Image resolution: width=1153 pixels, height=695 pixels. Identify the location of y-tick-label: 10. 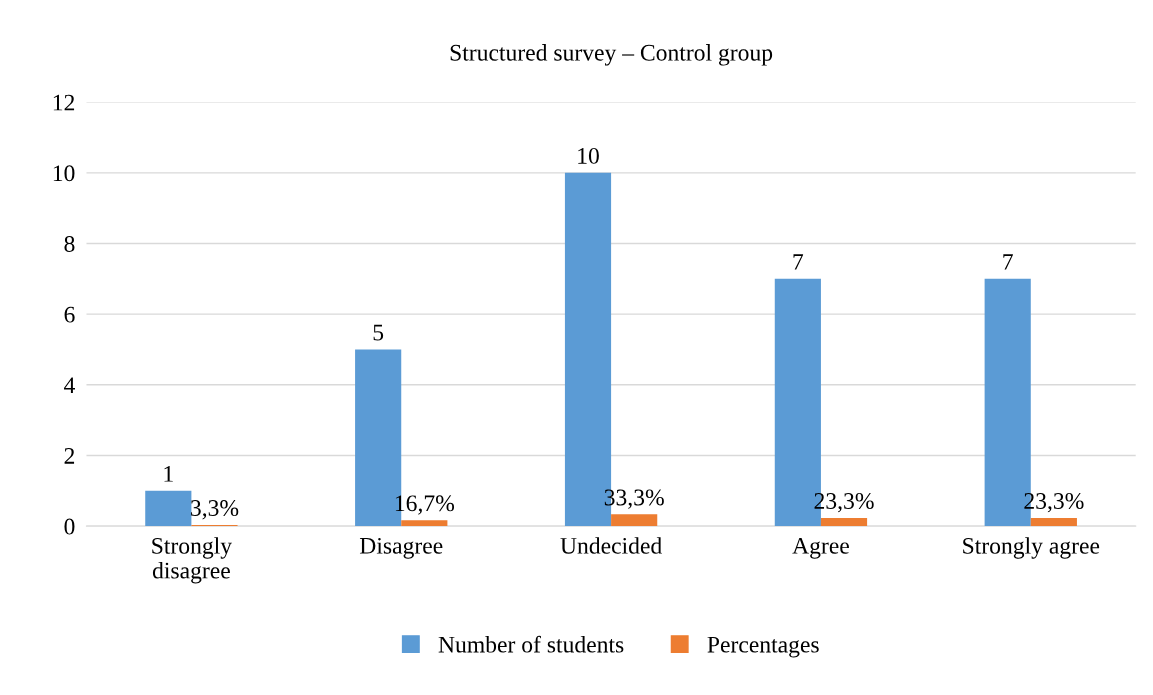
(64, 173).